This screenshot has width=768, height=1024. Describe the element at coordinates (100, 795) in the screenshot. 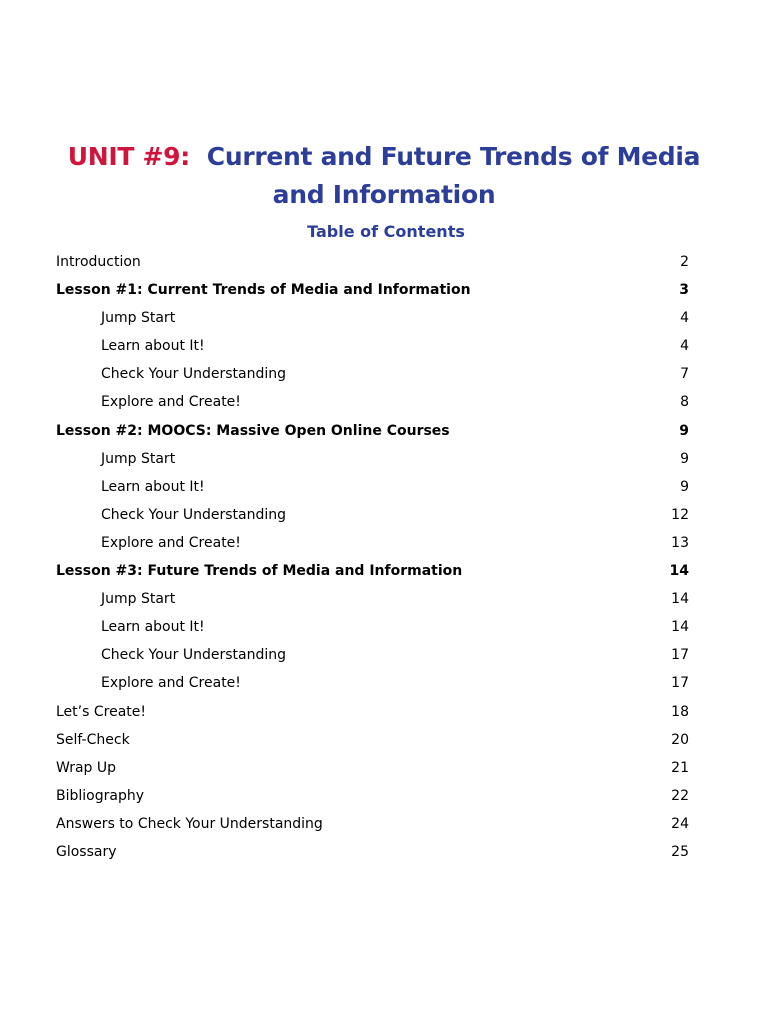

I see `toc-entry-label: Bibliography` at that location.